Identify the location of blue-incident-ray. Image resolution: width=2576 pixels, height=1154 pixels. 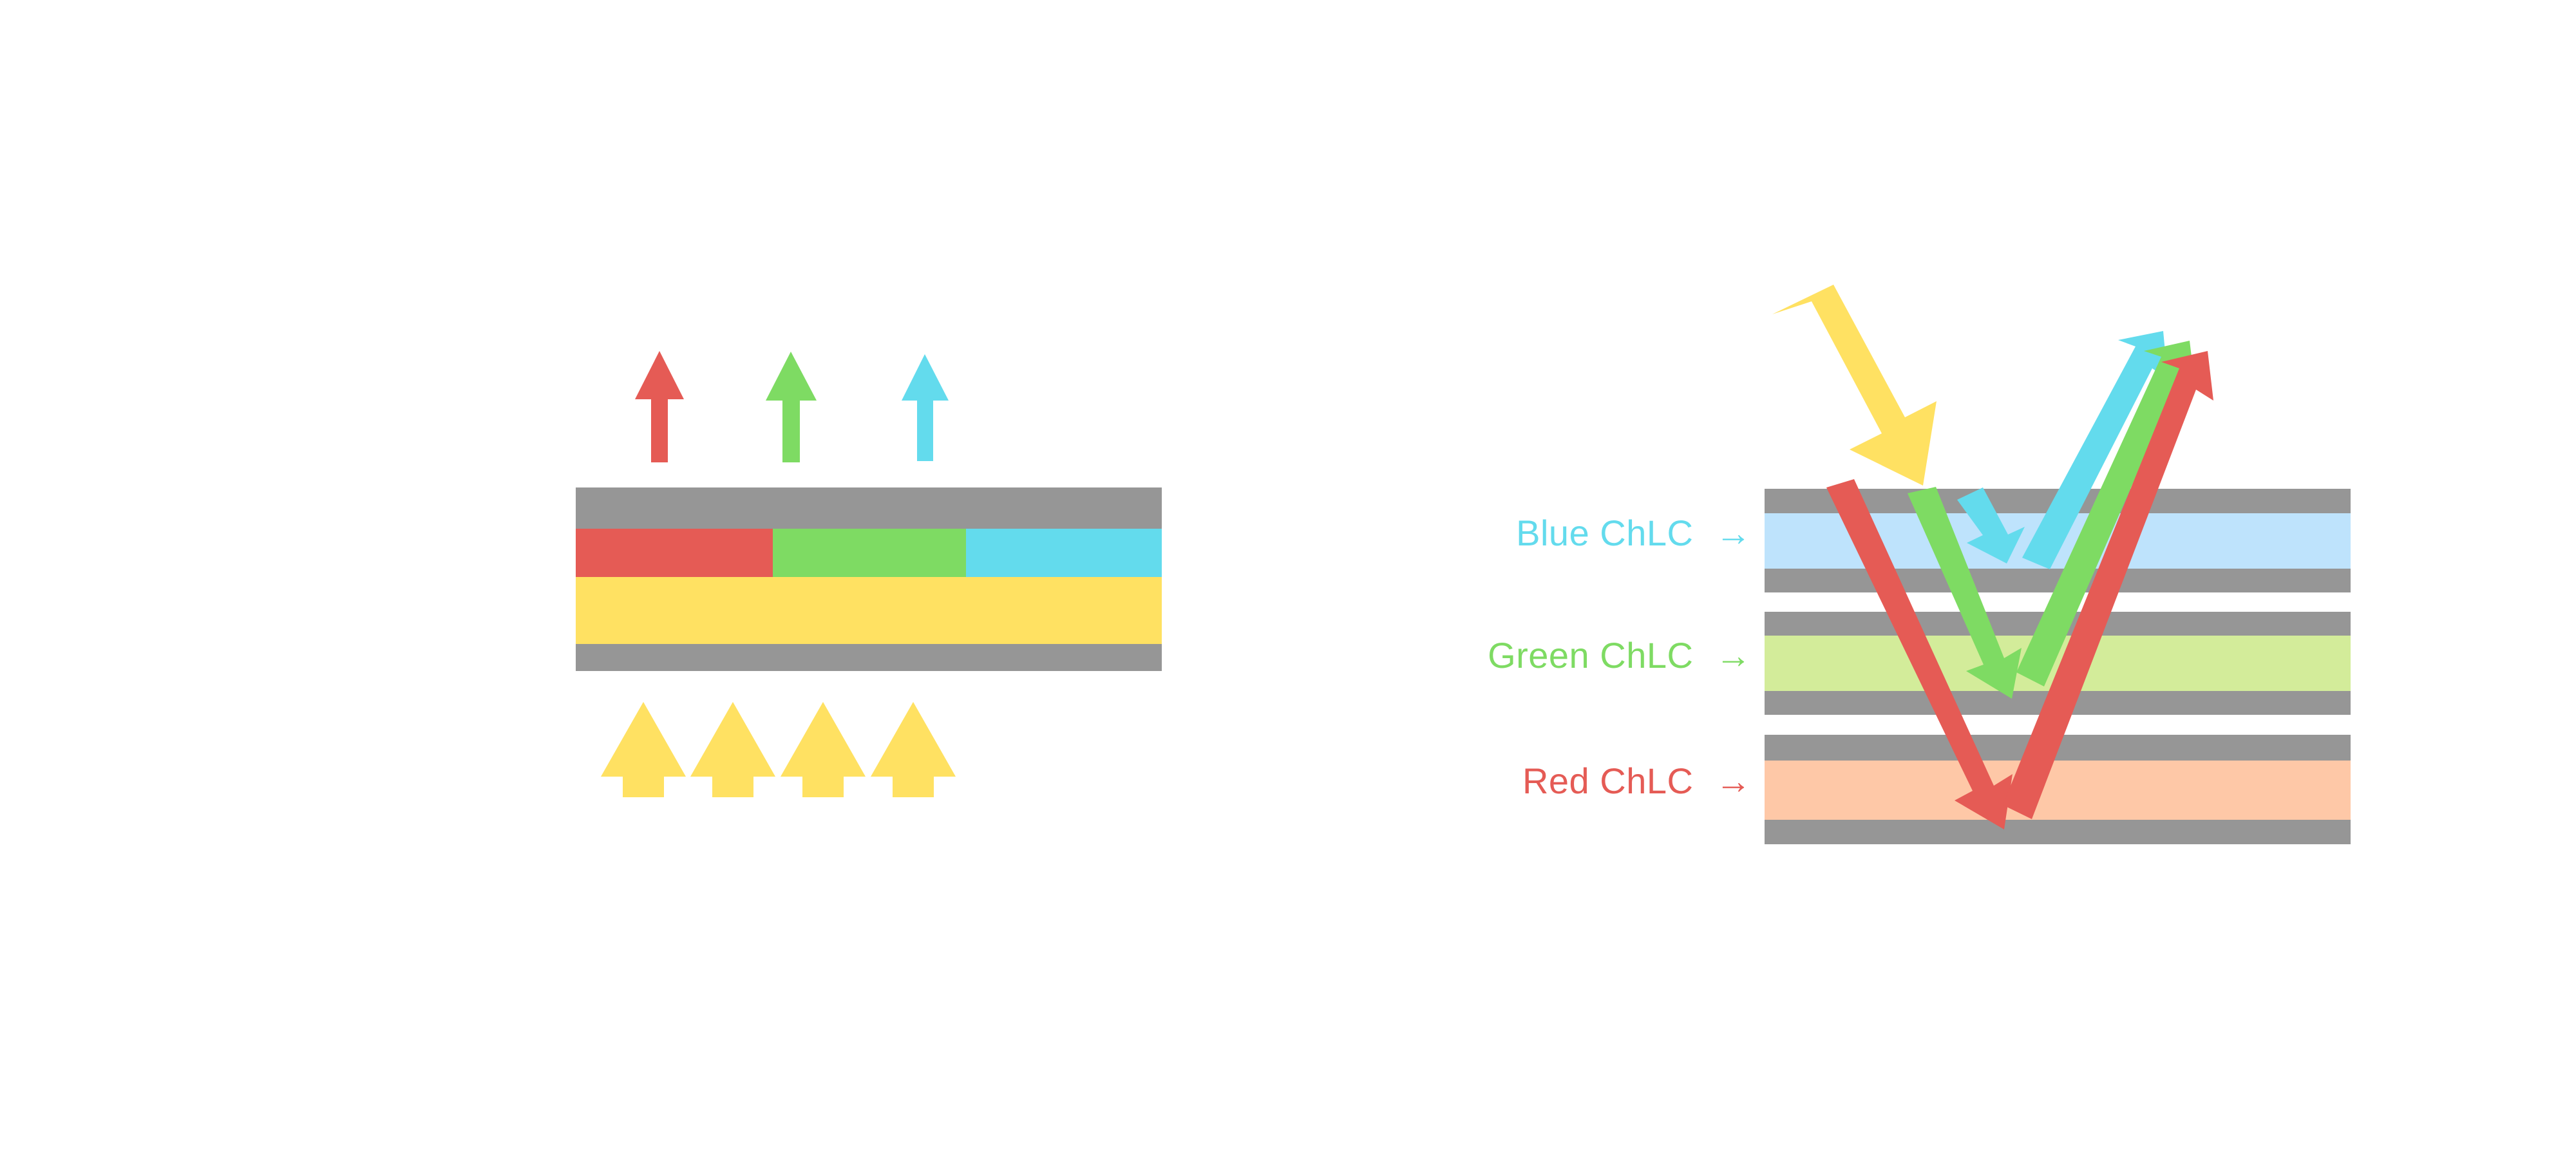
(1991, 525).